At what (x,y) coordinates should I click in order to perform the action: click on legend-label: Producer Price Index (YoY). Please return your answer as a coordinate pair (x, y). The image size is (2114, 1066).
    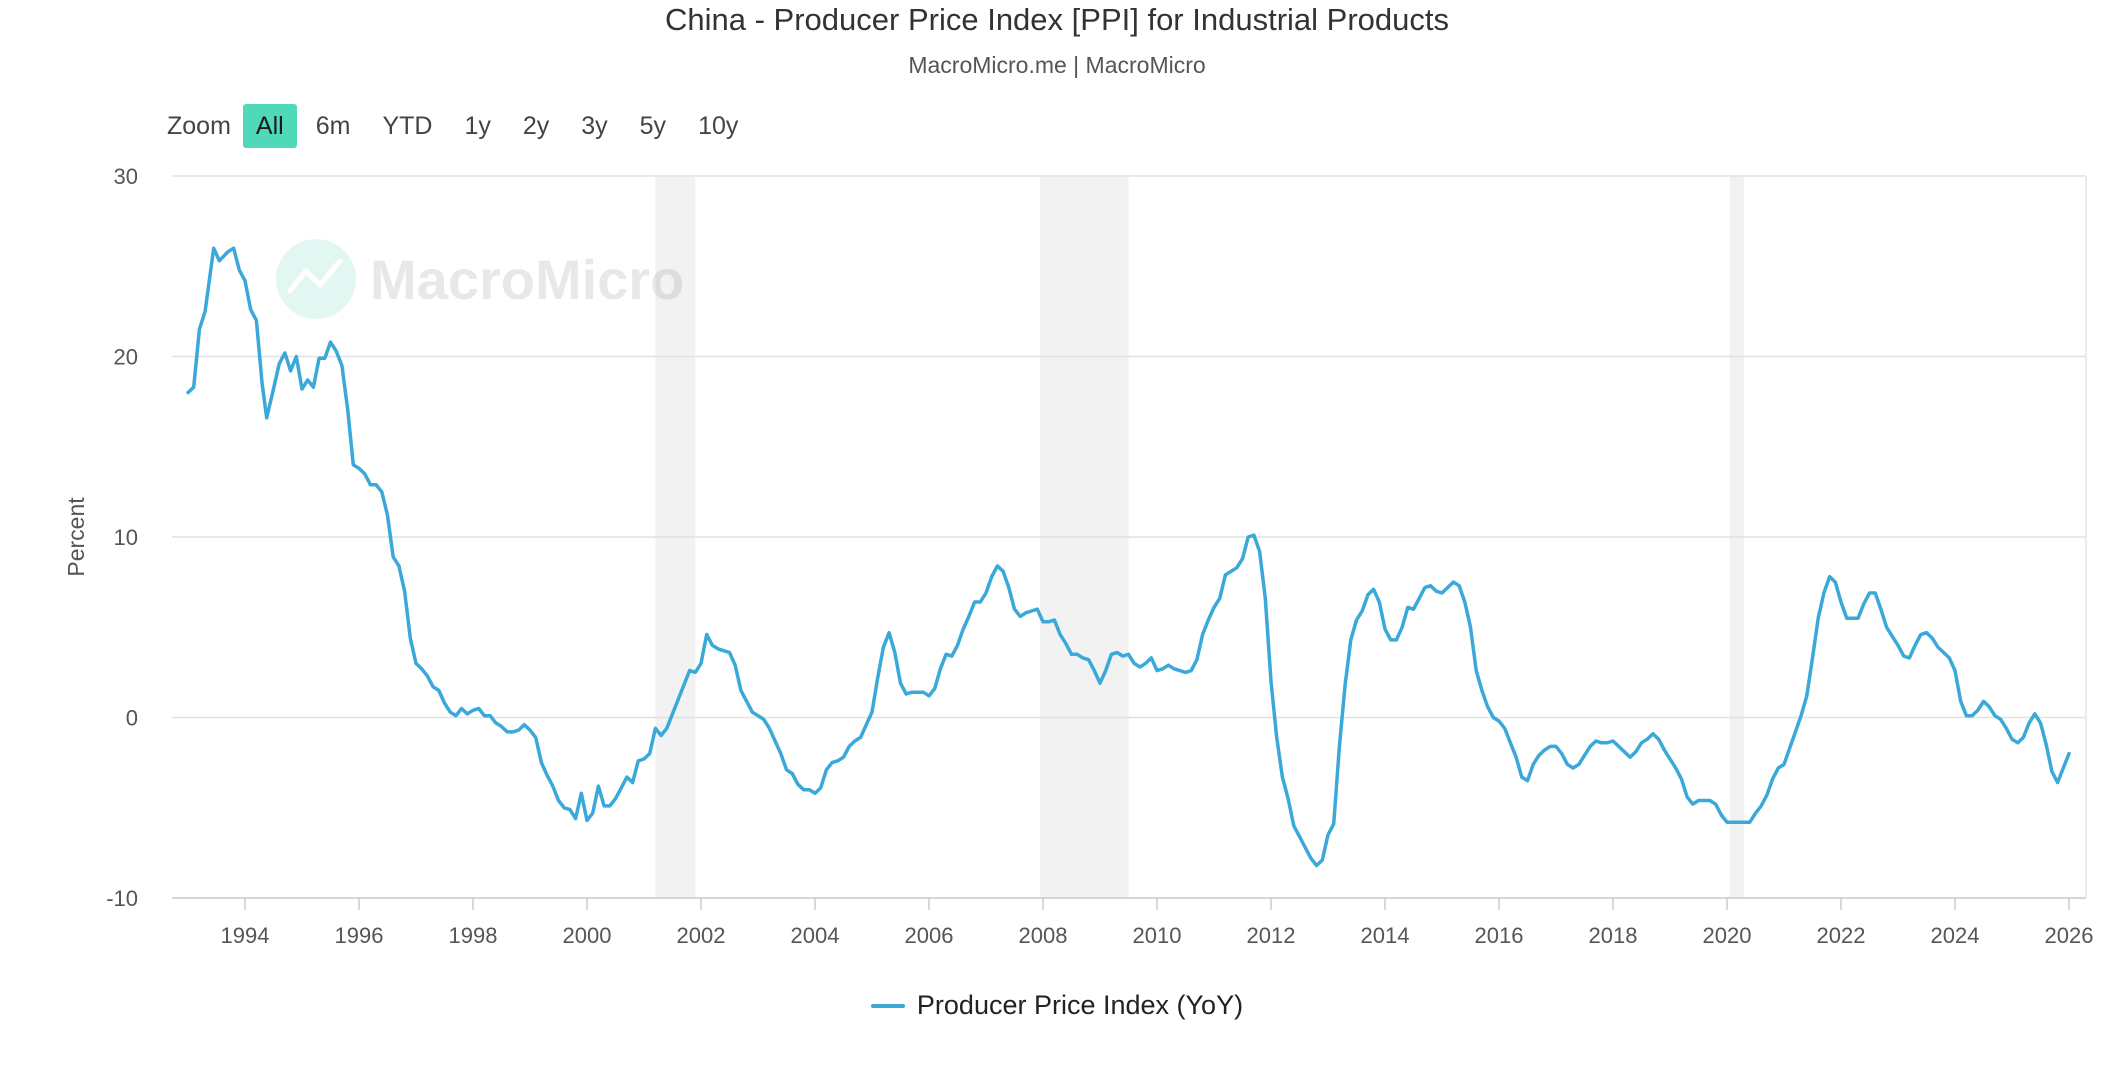
    Looking at the image, I should click on (1080, 1005).